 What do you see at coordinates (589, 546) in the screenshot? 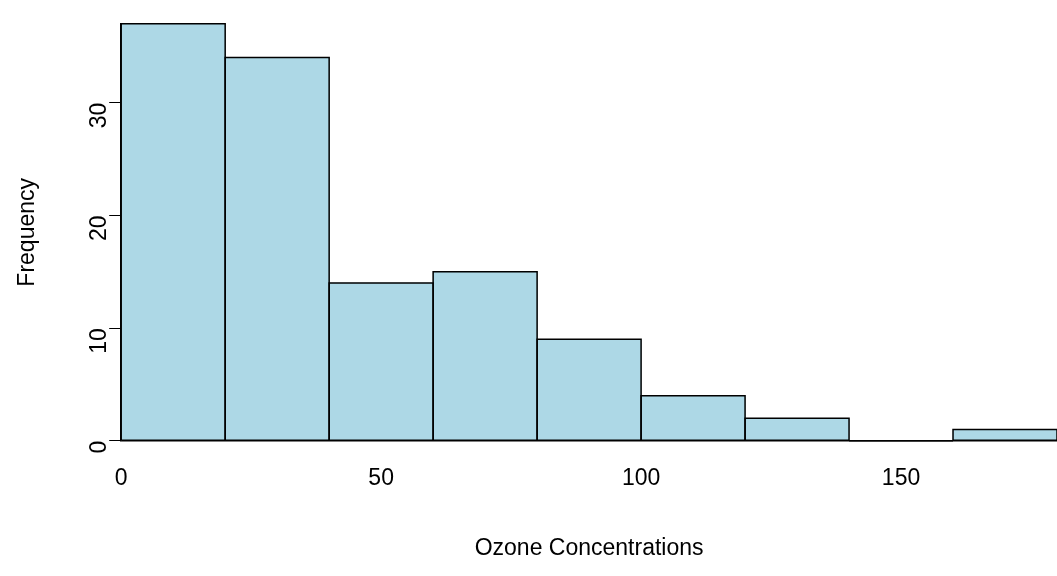
I see `x-axis-title: Ozone Concentrations` at bounding box center [589, 546].